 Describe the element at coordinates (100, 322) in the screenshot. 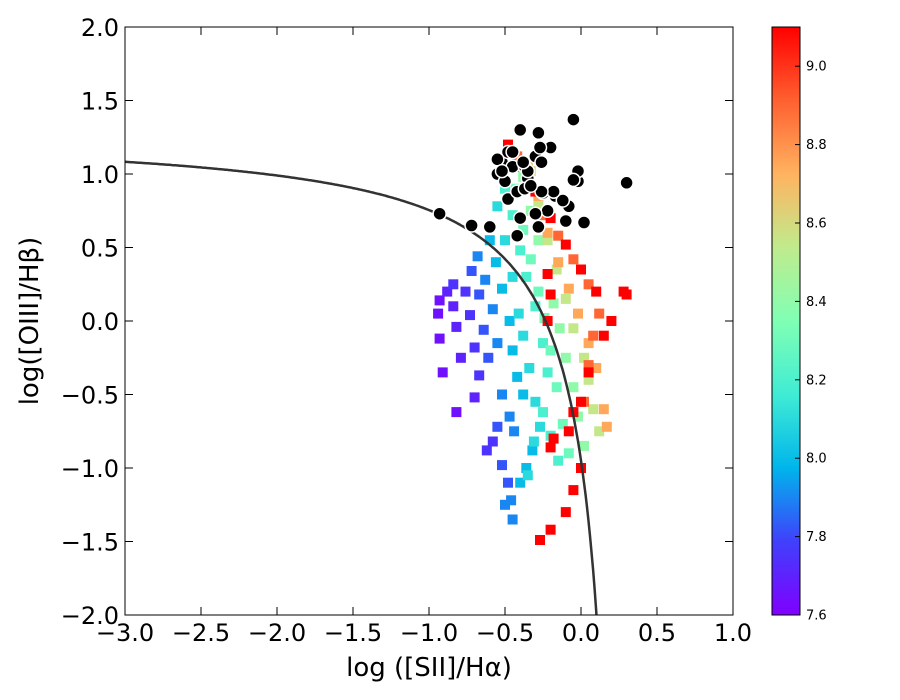

I see `y-tick-label: 0.0` at that location.